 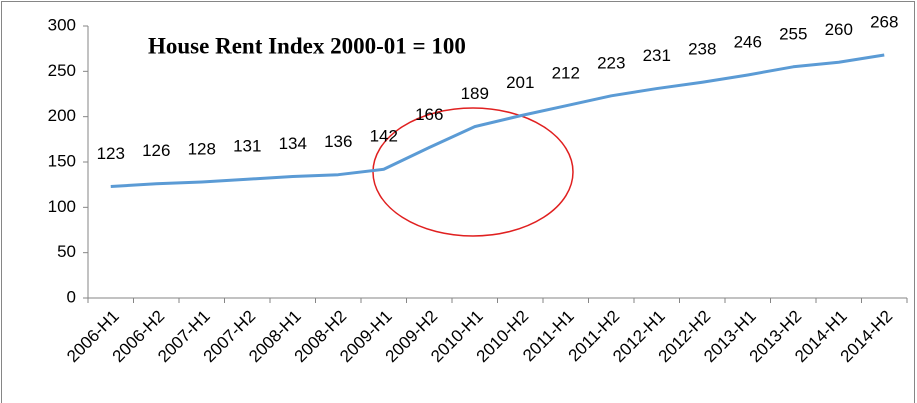 I want to click on data-label: 255, so click(x=793, y=33).